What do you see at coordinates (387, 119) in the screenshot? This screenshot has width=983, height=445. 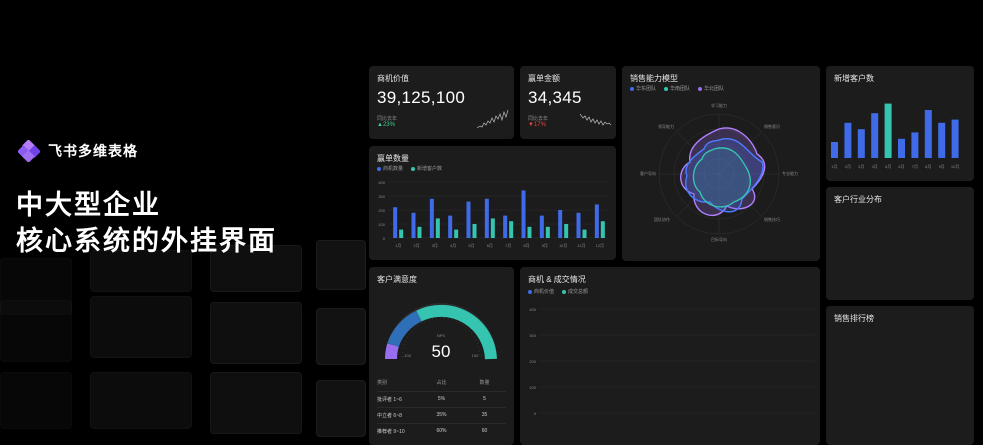 I see `kpi-sub-label: 同比去年` at bounding box center [387, 119].